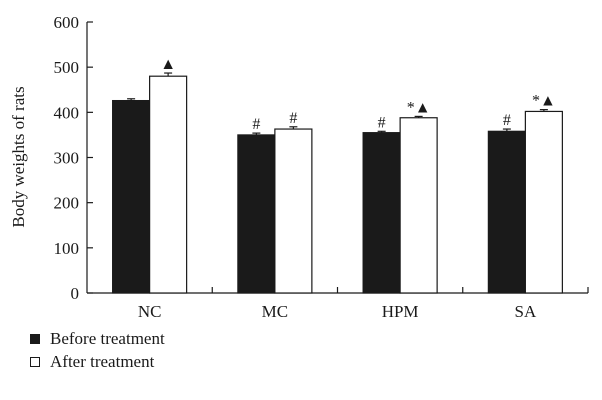 The image size is (602, 400). Describe the element at coordinates (400, 311) in the screenshot. I see `x-tick-label: HPM` at that location.